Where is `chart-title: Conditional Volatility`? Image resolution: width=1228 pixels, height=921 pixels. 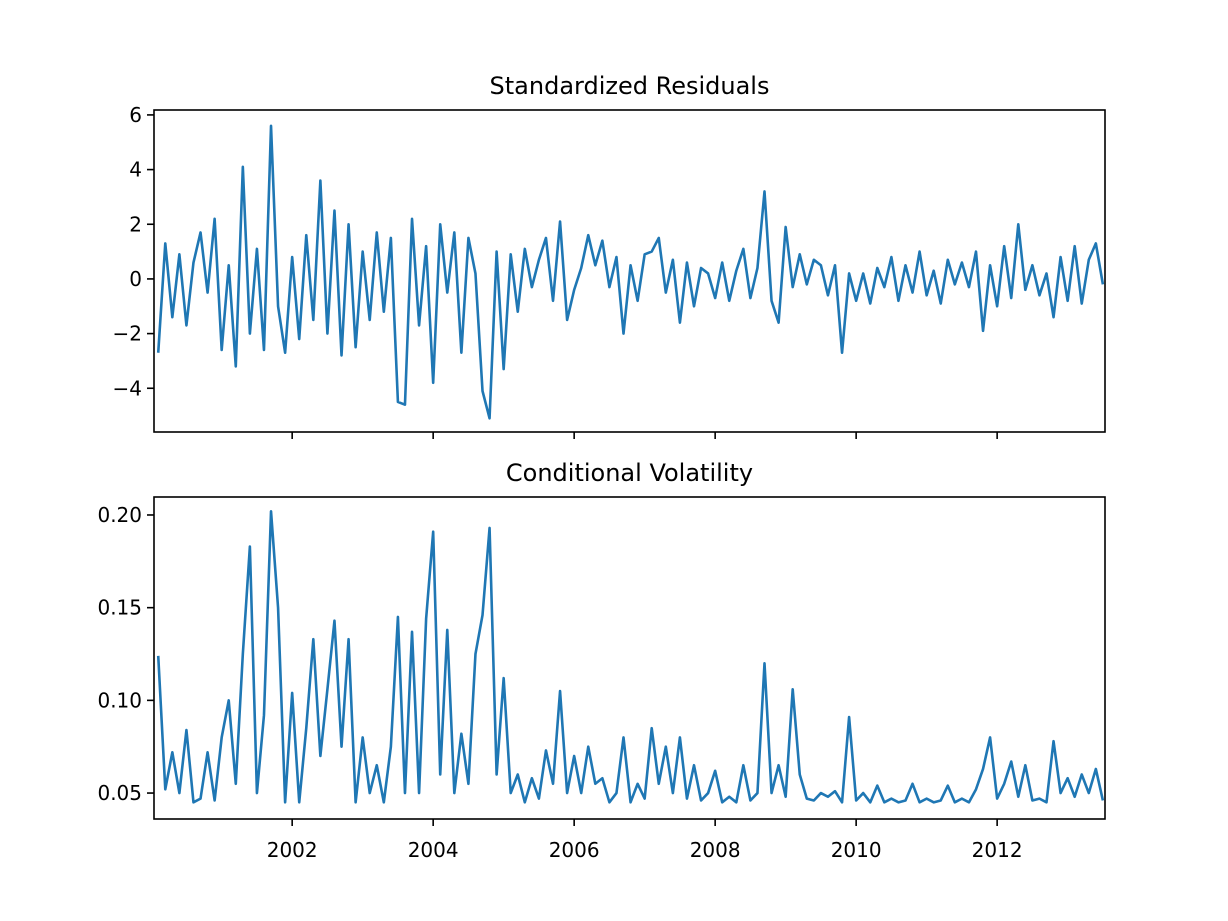
chart-title: Conditional Volatility is located at coordinates (629, 473).